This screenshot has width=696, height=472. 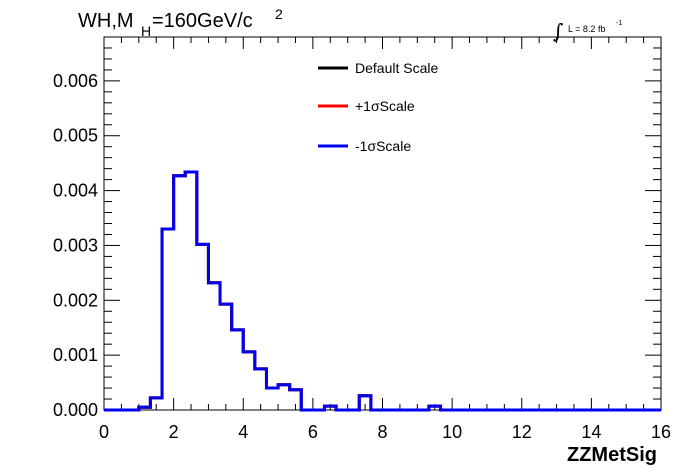 I want to click on x-tick-label: 6, so click(x=313, y=432).